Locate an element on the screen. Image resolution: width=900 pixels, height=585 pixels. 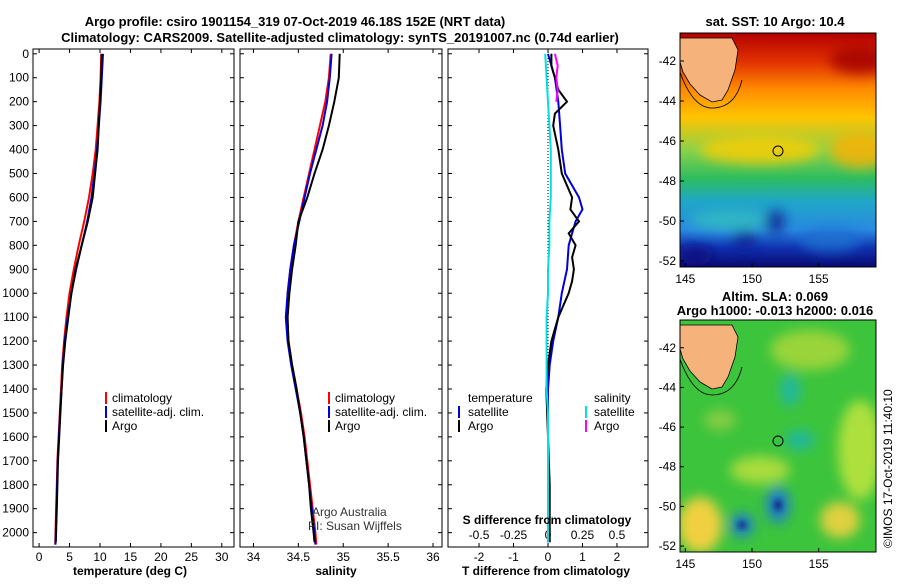
x-tick-label: 5 is located at coordinates (69, 557).